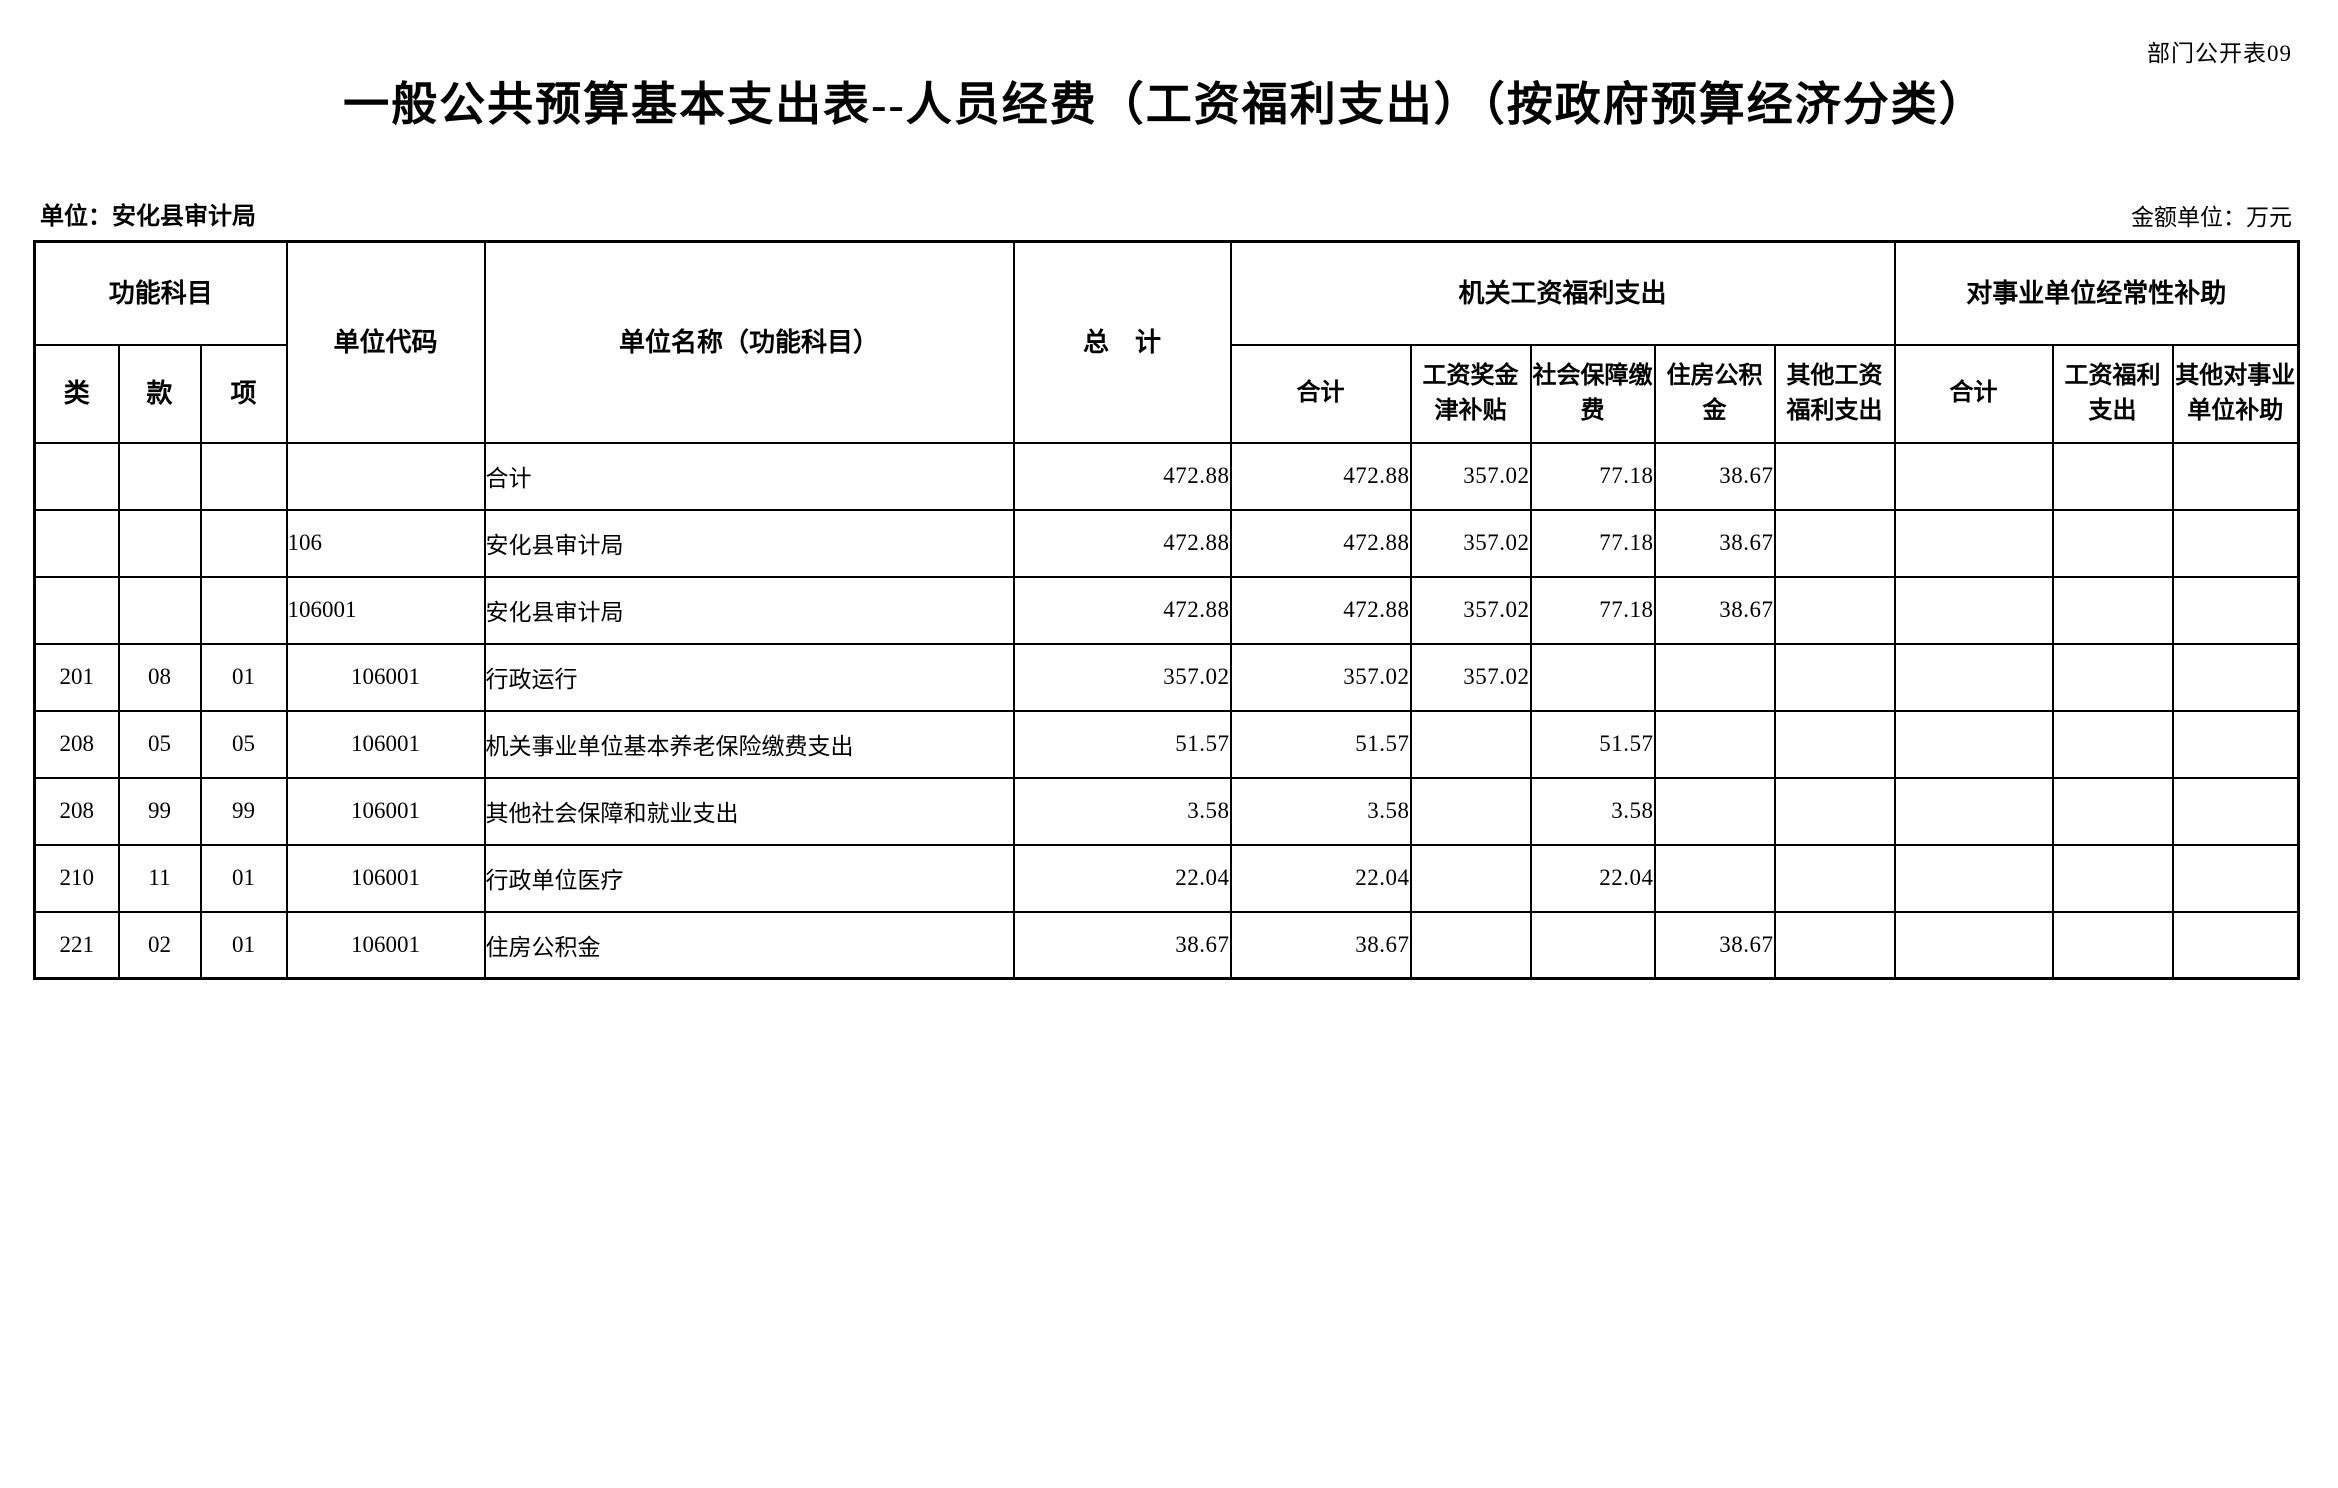 The image size is (2338, 1488). I want to click on cell-item: 99, so click(243, 811).